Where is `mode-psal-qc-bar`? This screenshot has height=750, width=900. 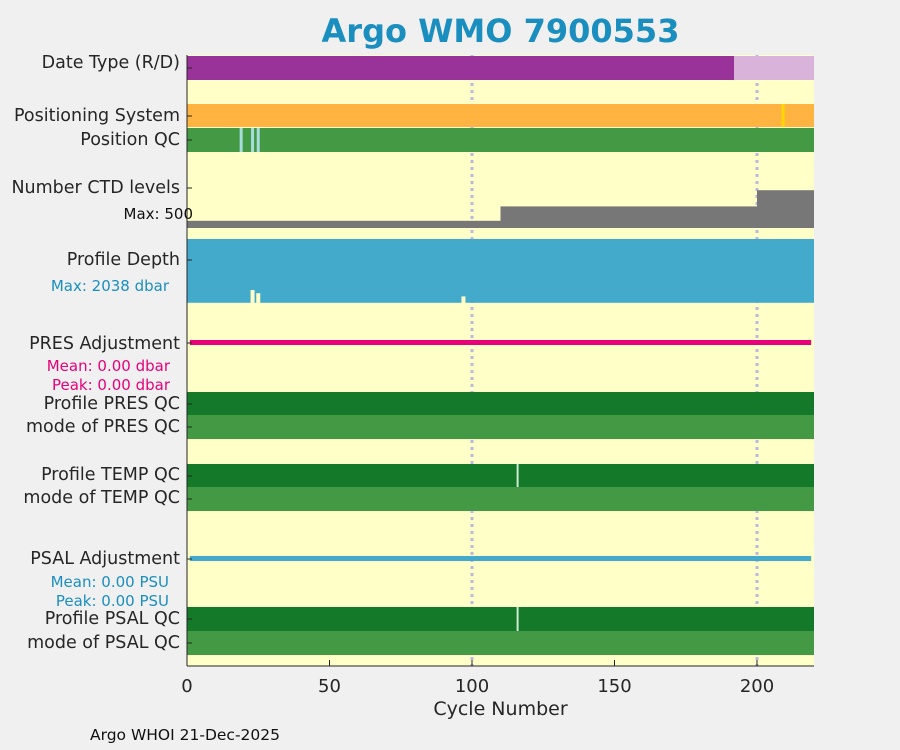 mode-psal-qc-bar is located at coordinates (500, 643).